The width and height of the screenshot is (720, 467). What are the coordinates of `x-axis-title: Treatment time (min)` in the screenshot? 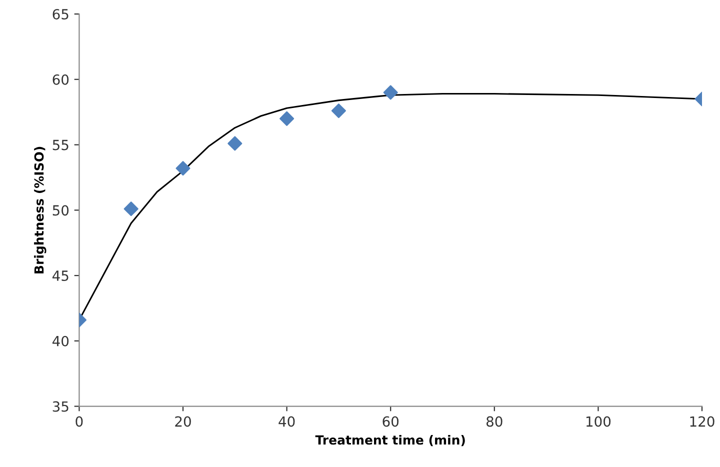 It's located at (390, 440).